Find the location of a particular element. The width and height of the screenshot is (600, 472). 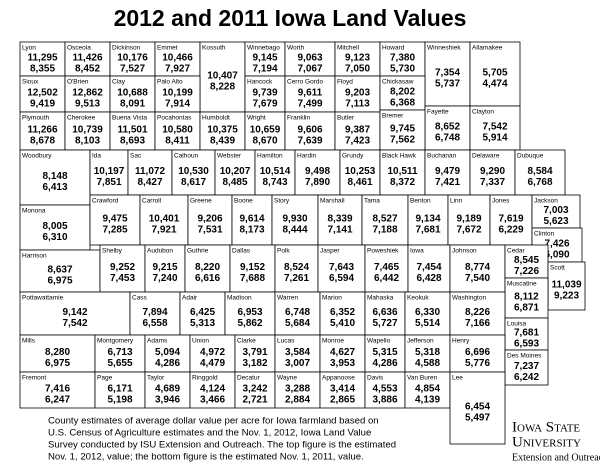

value-2011: 8,485 is located at coordinates (234, 182).